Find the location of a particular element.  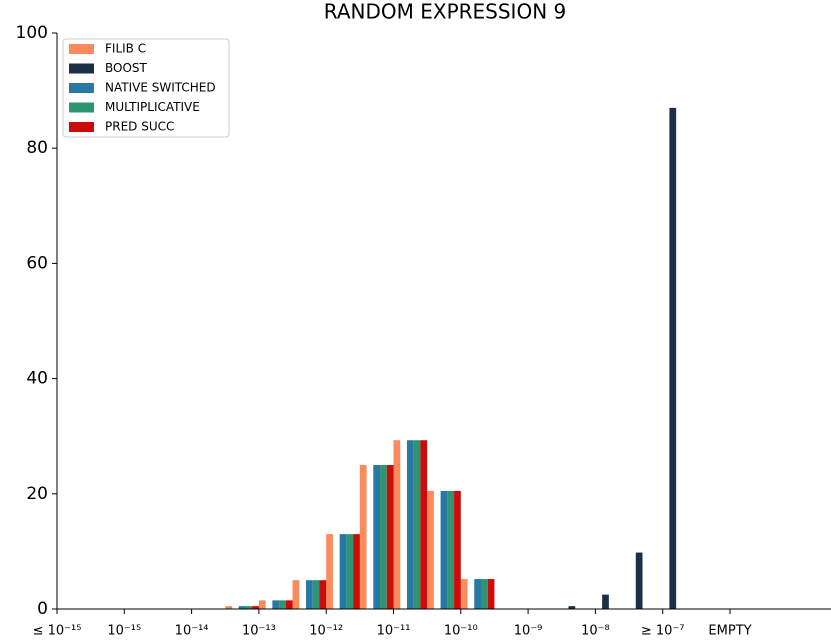

x-tick-label: 10⁻¹² is located at coordinates (326, 631).